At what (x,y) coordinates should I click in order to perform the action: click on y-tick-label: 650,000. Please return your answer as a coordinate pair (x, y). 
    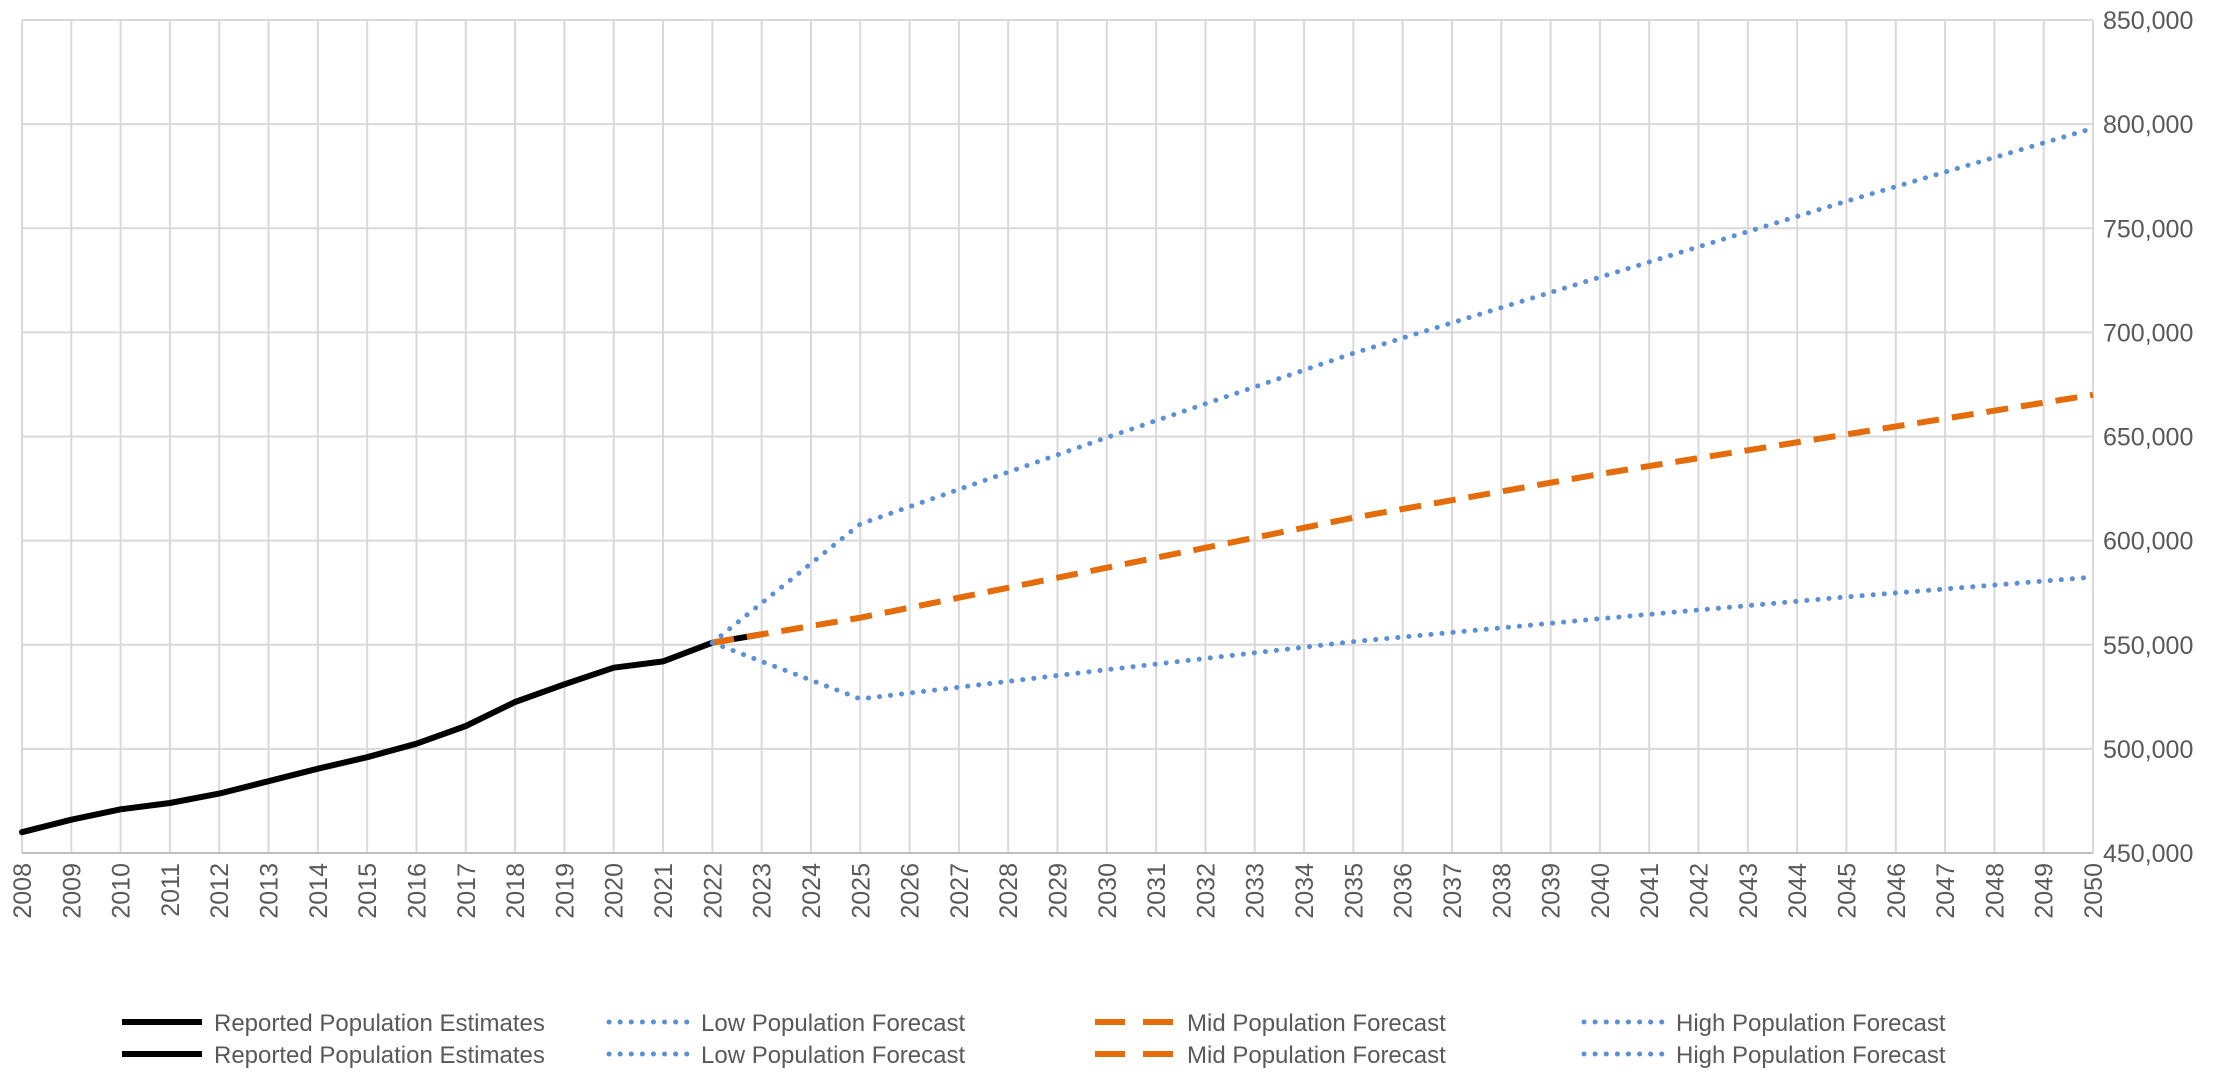
    Looking at the image, I should click on (2148, 438).